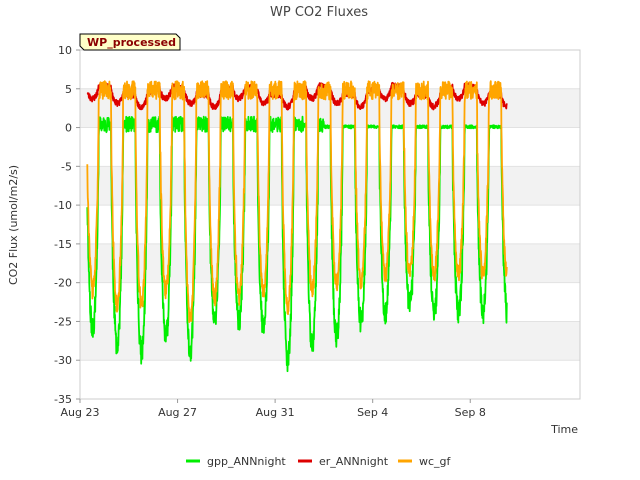  Describe the element at coordinates (319, 12) in the screenshot. I see `chart-title: WP CO2 Fluxes` at that location.